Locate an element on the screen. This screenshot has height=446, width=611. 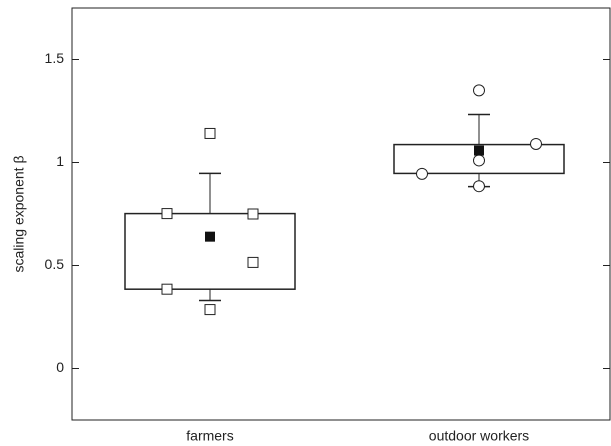
y-tick-label: 1 is located at coordinates (60, 161).